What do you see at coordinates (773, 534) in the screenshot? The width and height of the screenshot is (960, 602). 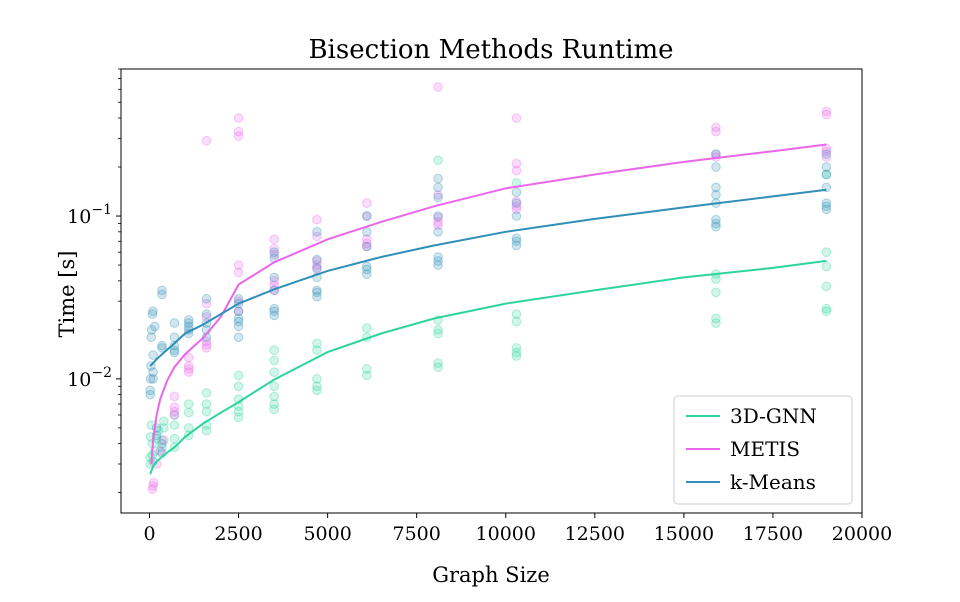 I see `x-tick-label: 17500` at bounding box center [773, 534].